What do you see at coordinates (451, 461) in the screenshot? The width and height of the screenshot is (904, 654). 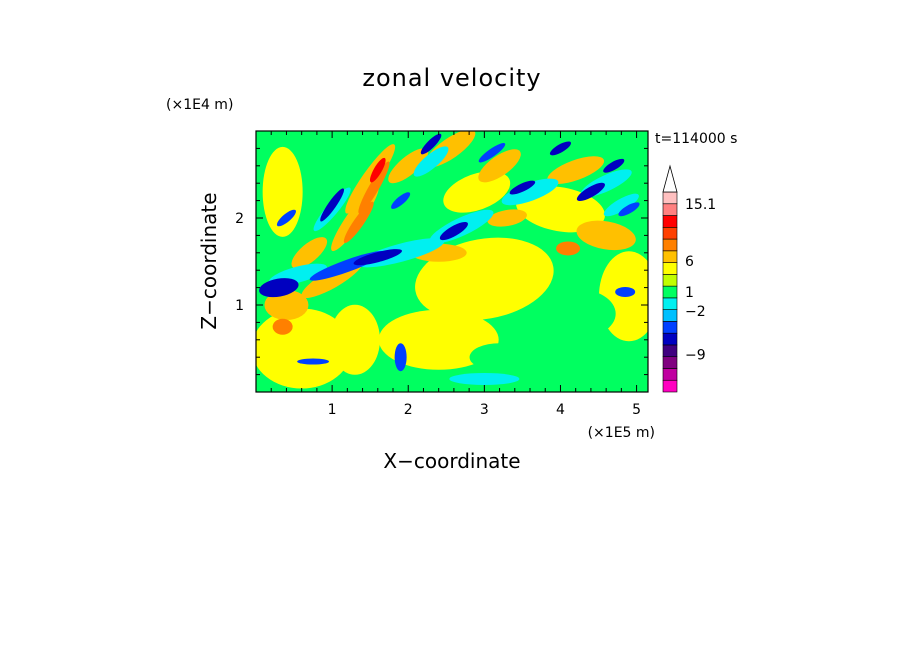 I see `x-axis-label: X−coordinate` at bounding box center [451, 461].